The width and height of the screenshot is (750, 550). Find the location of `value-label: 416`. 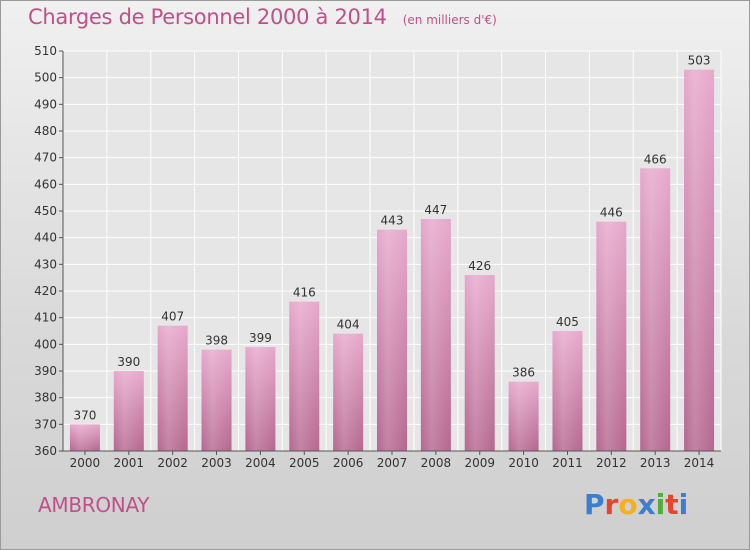

value-label: 416 is located at coordinates (304, 293).